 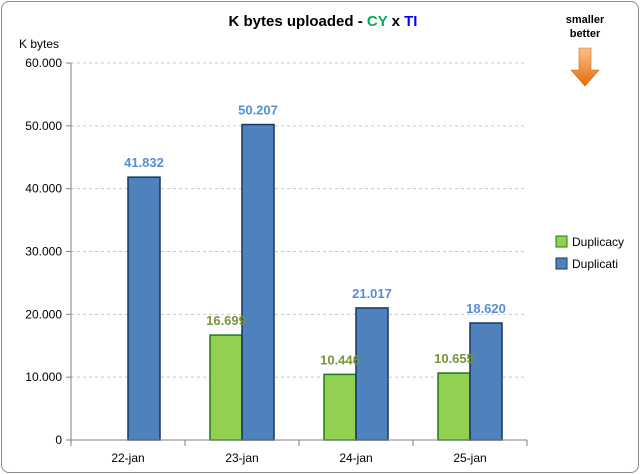 I want to click on x-tick-label: 22-jan, so click(x=127, y=458).